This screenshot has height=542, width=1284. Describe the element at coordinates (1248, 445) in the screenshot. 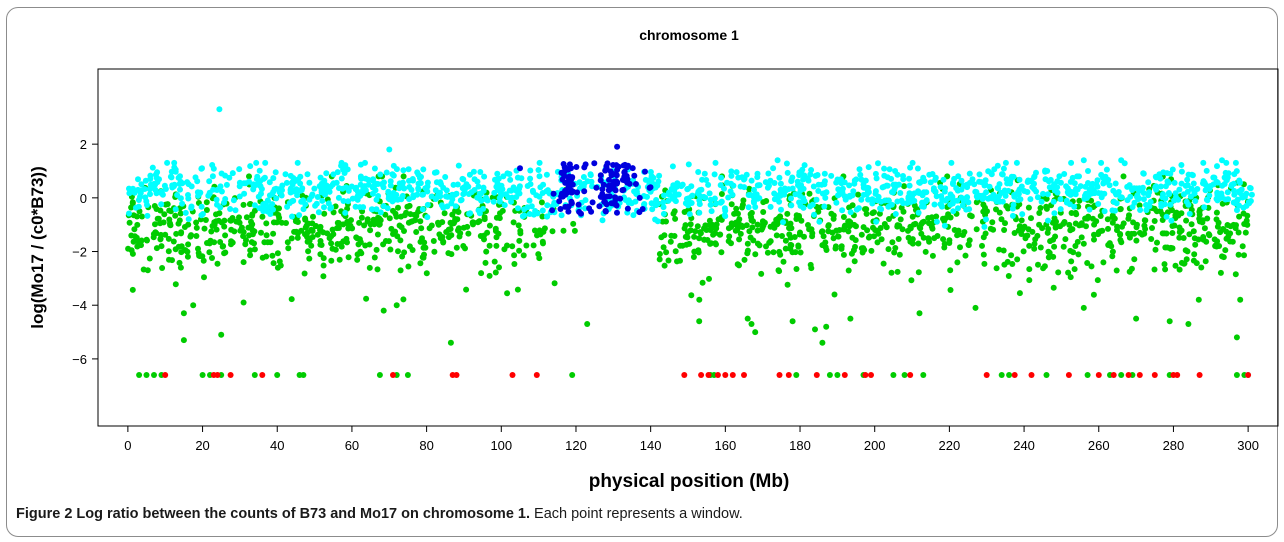

I see `x-tick-label: 300` at that location.